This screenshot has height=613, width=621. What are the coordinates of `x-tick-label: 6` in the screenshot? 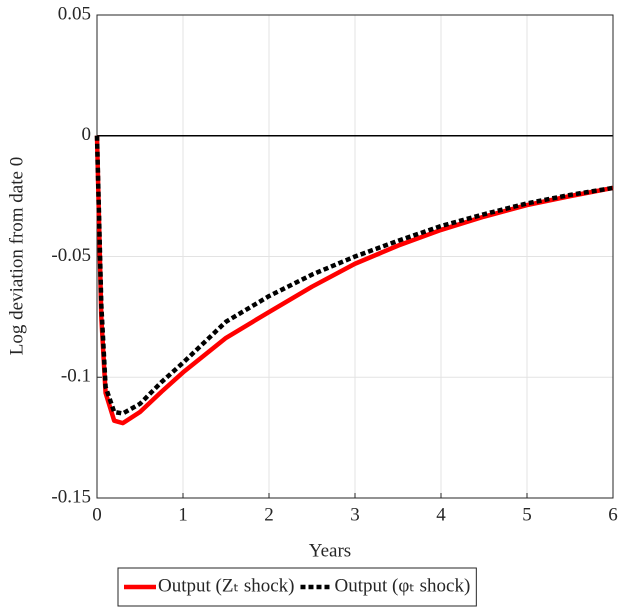 It's located at (613, 514).